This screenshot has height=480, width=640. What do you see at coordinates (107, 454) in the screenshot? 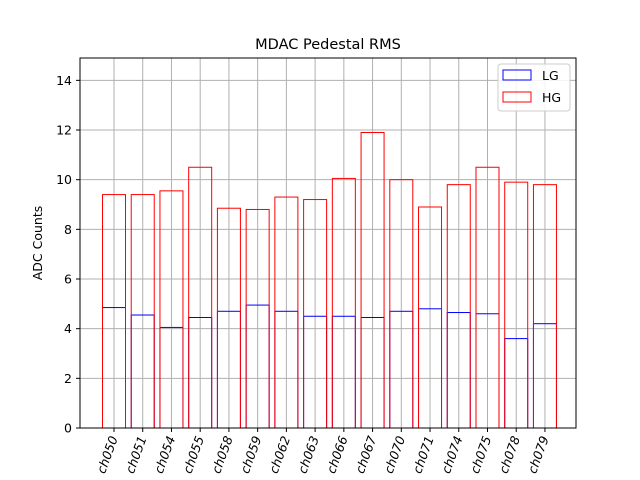
I see `x-tick-label: ch050` at bounding box center [107, 454].